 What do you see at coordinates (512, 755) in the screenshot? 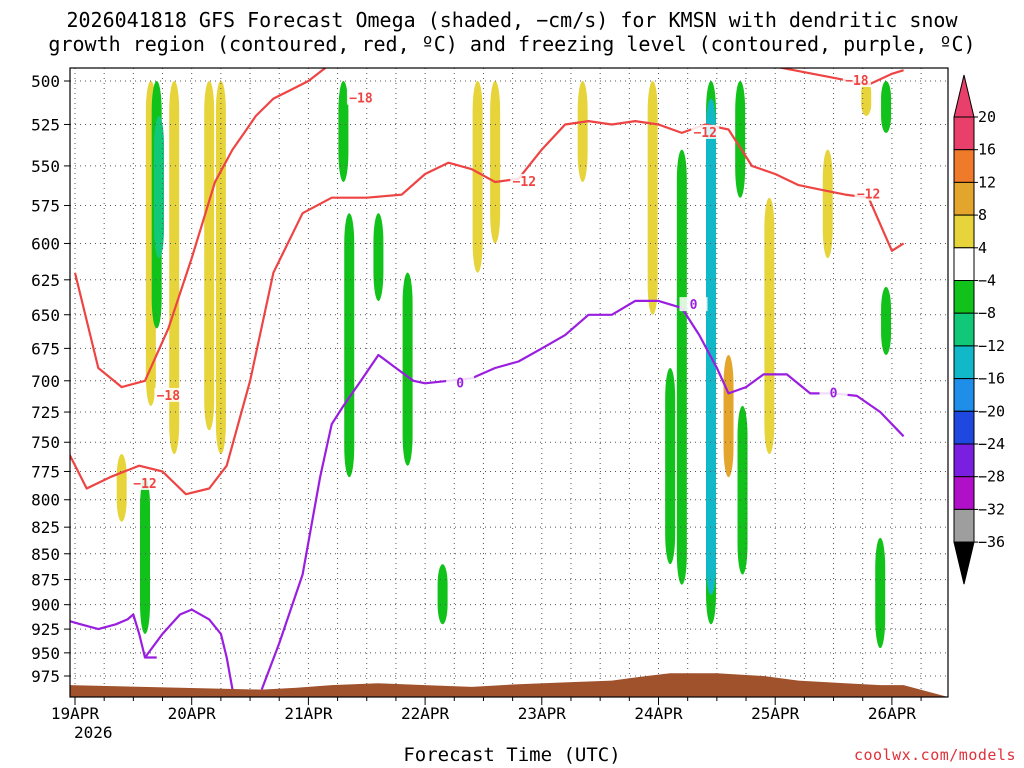
I see `x-axis-label: Forecast Time (UTC)` at bounding box center [512, 755].